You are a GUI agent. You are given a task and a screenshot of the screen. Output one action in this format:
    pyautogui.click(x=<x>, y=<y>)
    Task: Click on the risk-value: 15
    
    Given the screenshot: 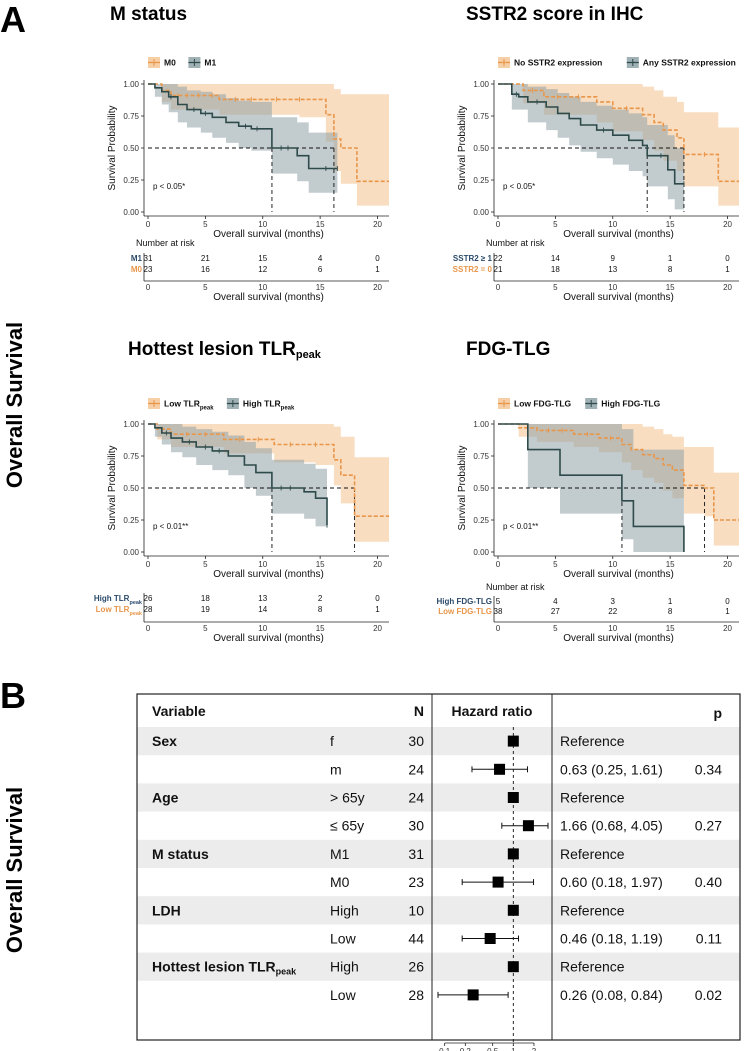 What is the action you would take?
    pyautogui.click(x=262, y=258)
    